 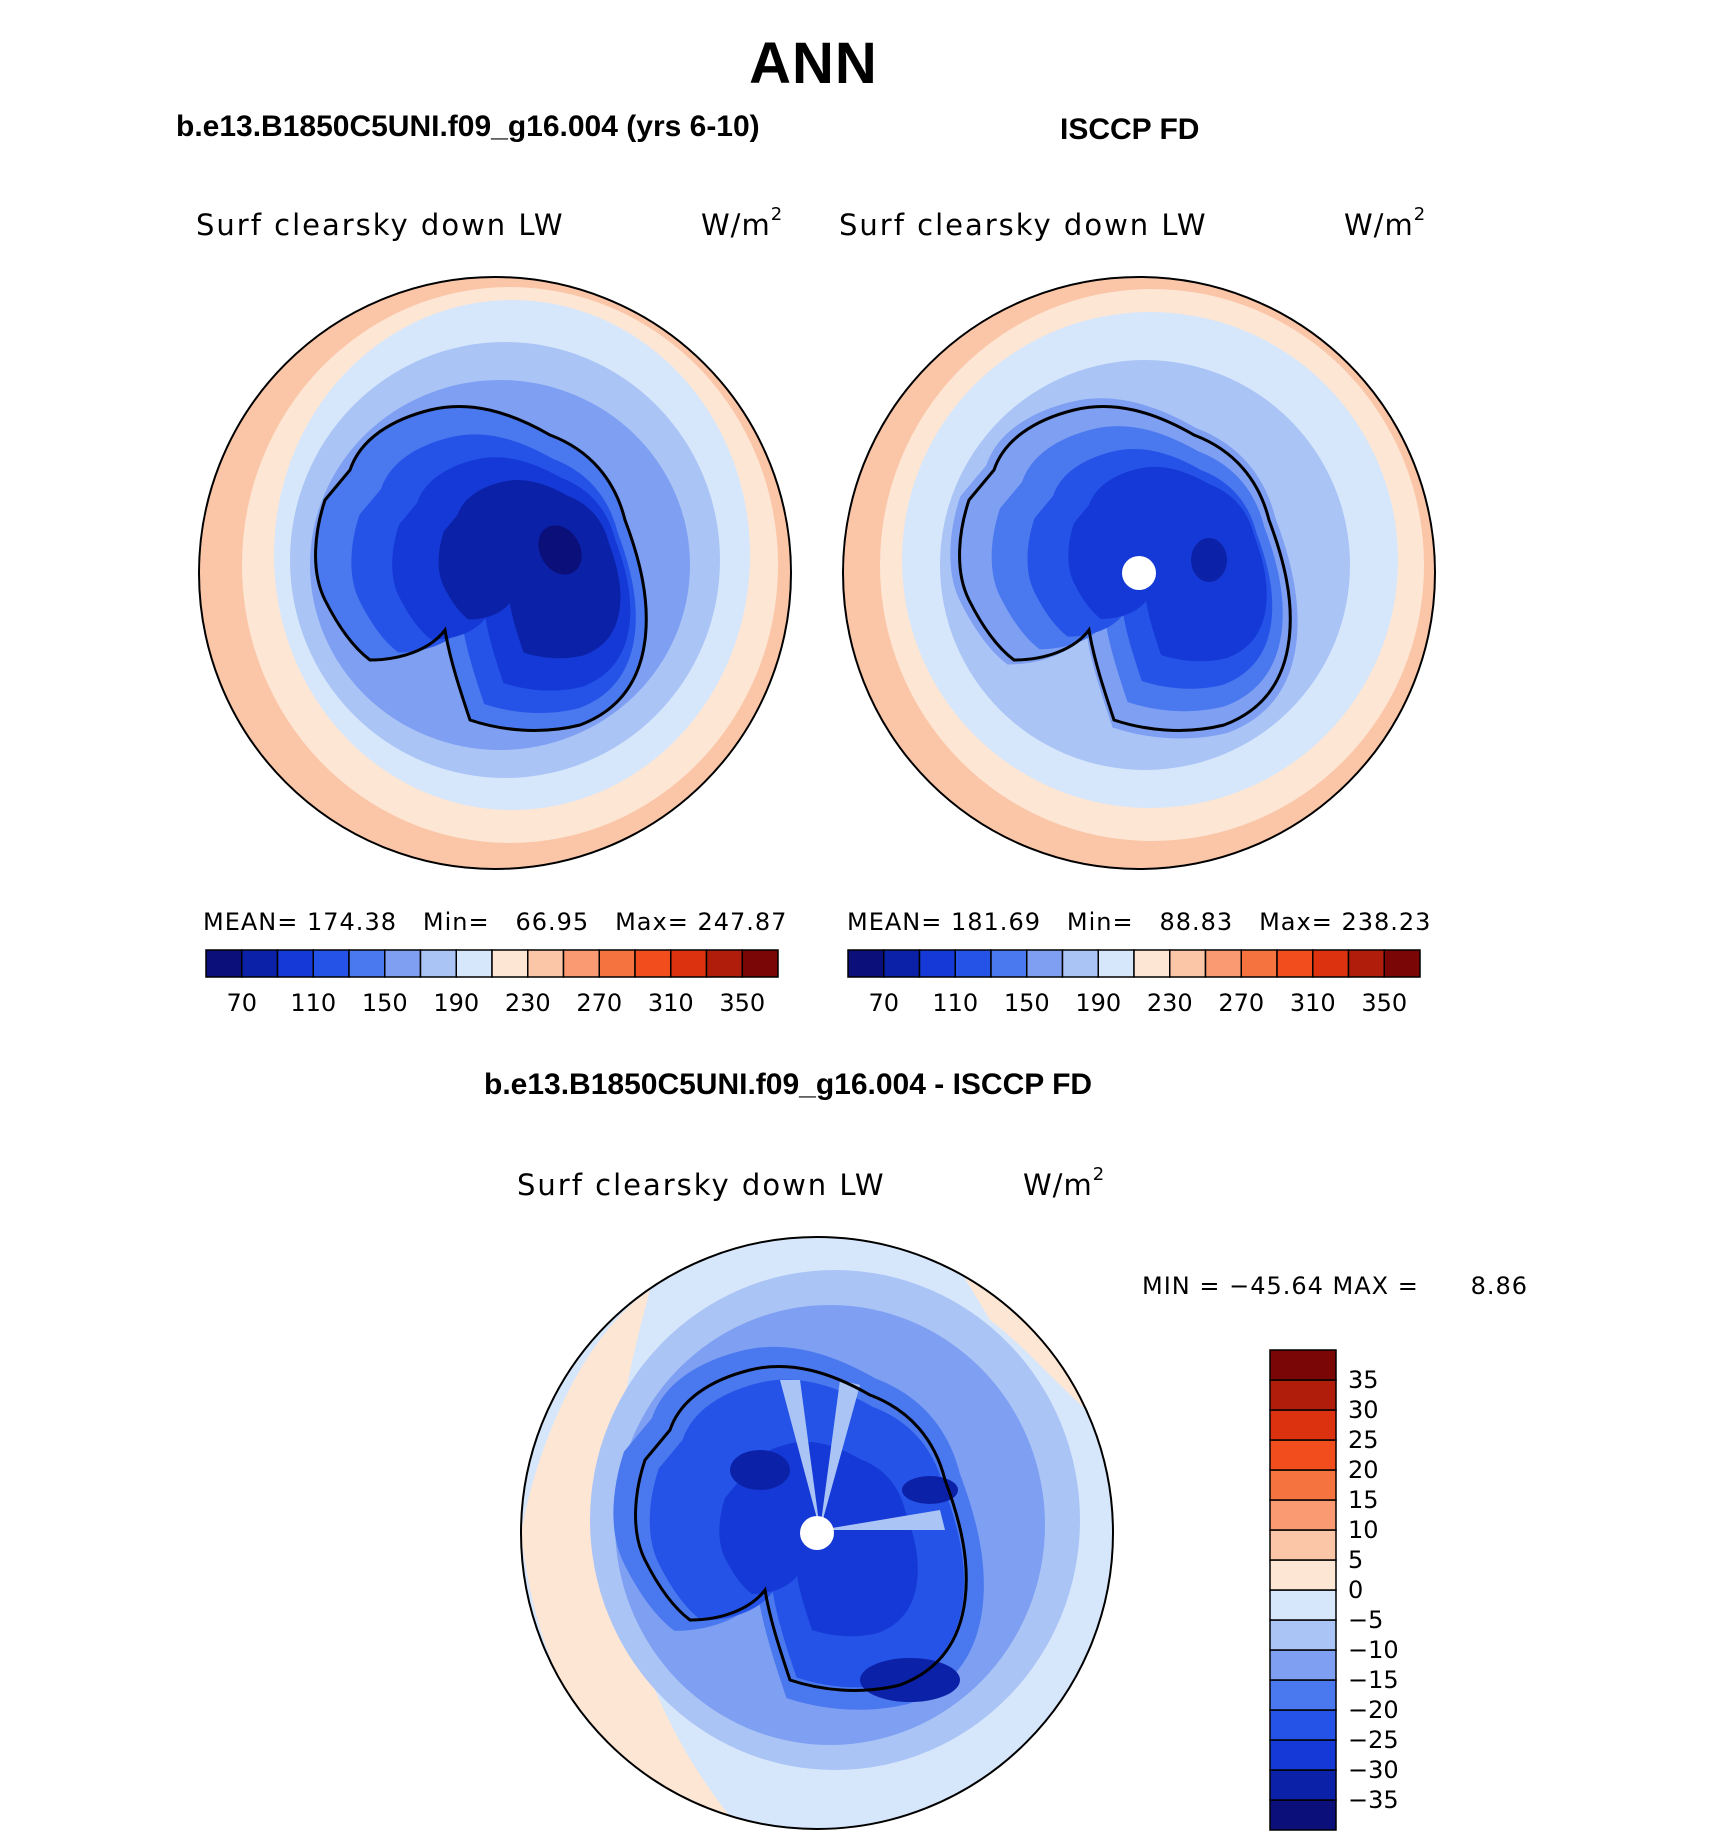 What do you see at coordinates (456, 1003) in the screenshot?
I see `model-colorbar-tick-label: 190` at bounding box center [456, 1003].